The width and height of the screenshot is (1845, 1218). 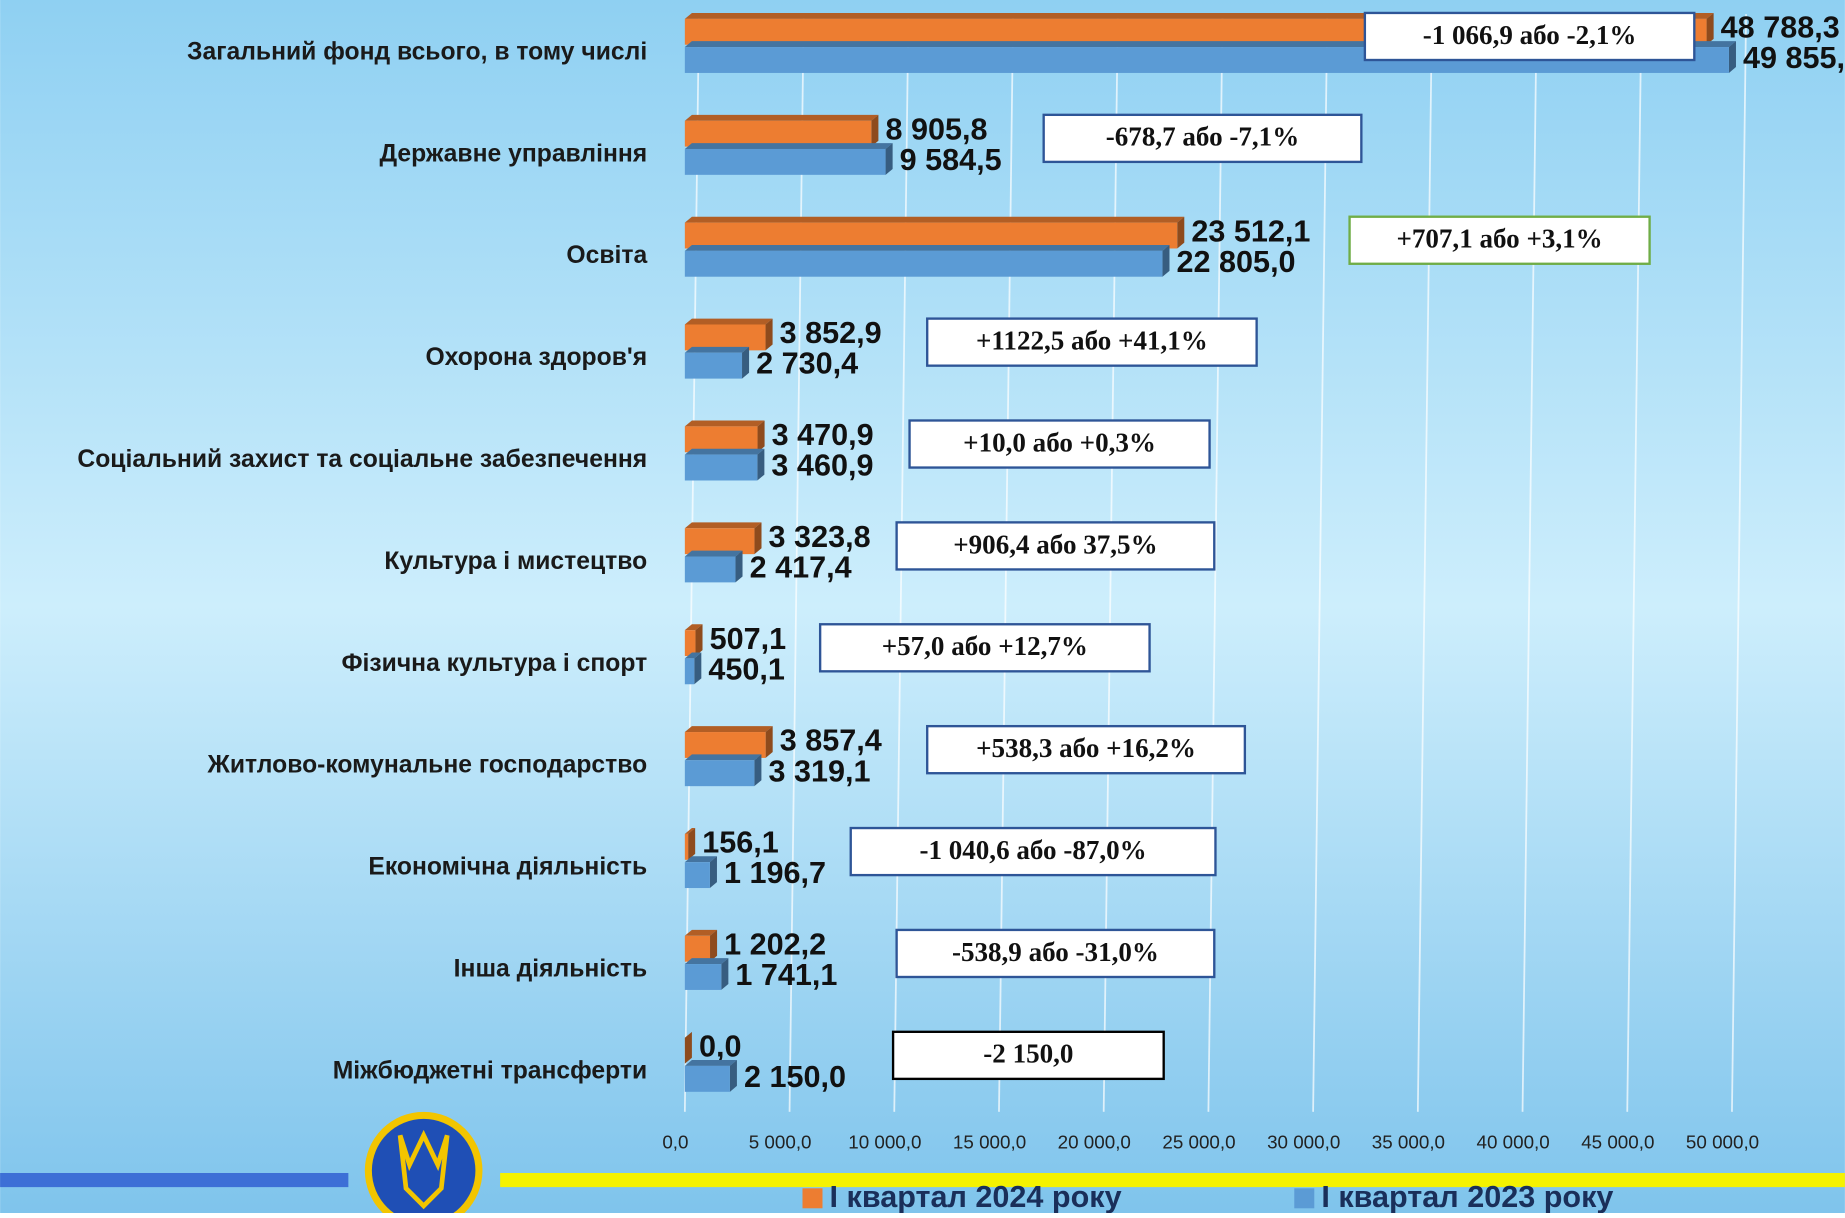 I want to click on annotation: +538,3 або +16,2%, so click(x=1086, y=748).